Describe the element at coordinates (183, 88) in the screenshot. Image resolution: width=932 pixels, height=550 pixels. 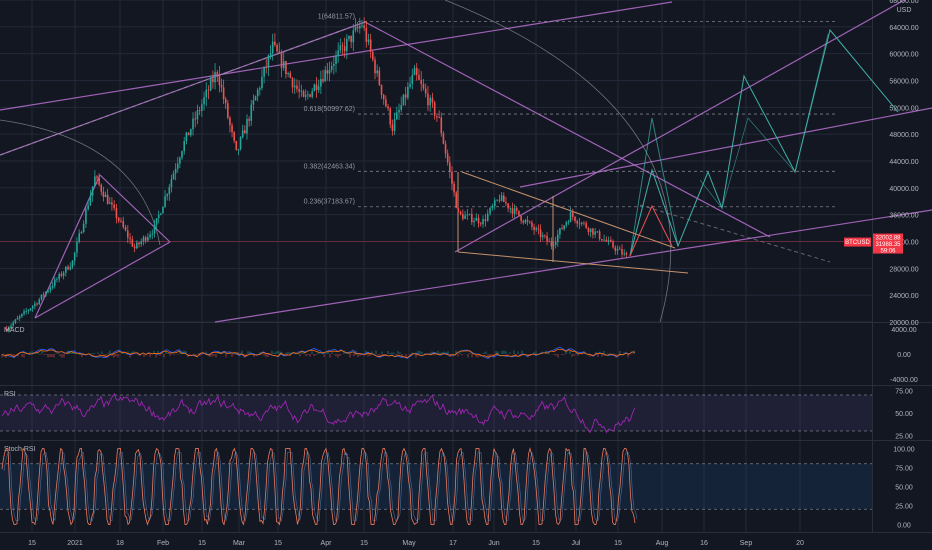
I see `dashed-trend-line` at that location.